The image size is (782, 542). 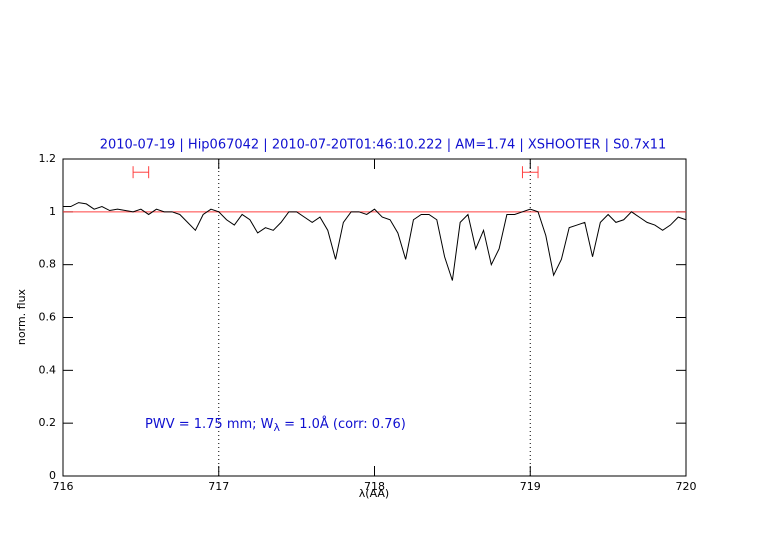 I want to click on y-tick-label: 1, so click(x=52, y=211).